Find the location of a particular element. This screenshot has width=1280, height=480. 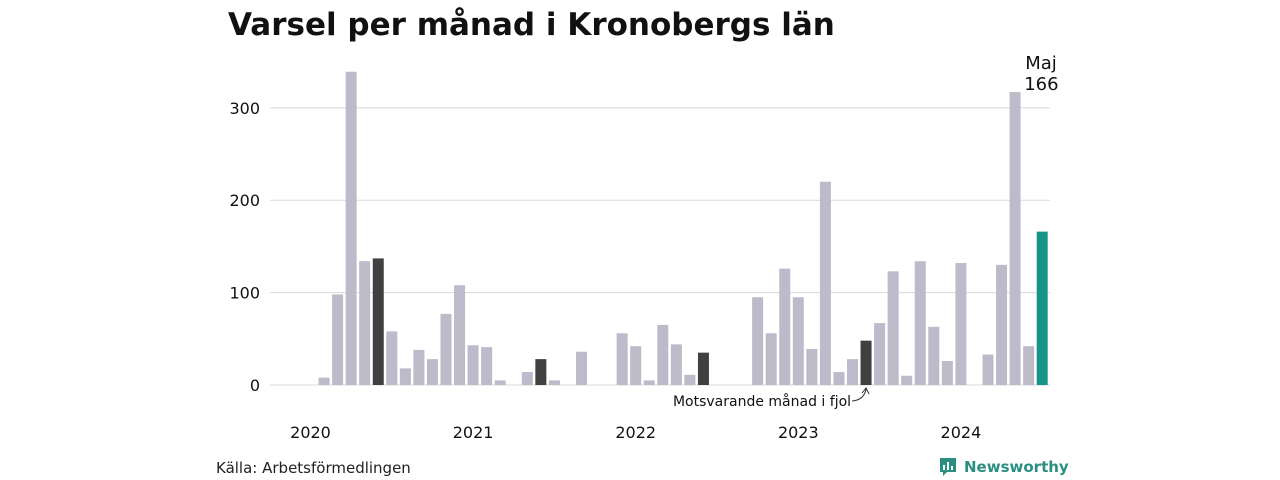

x-tick-label: 2021 is located at coordinates (473, 432).